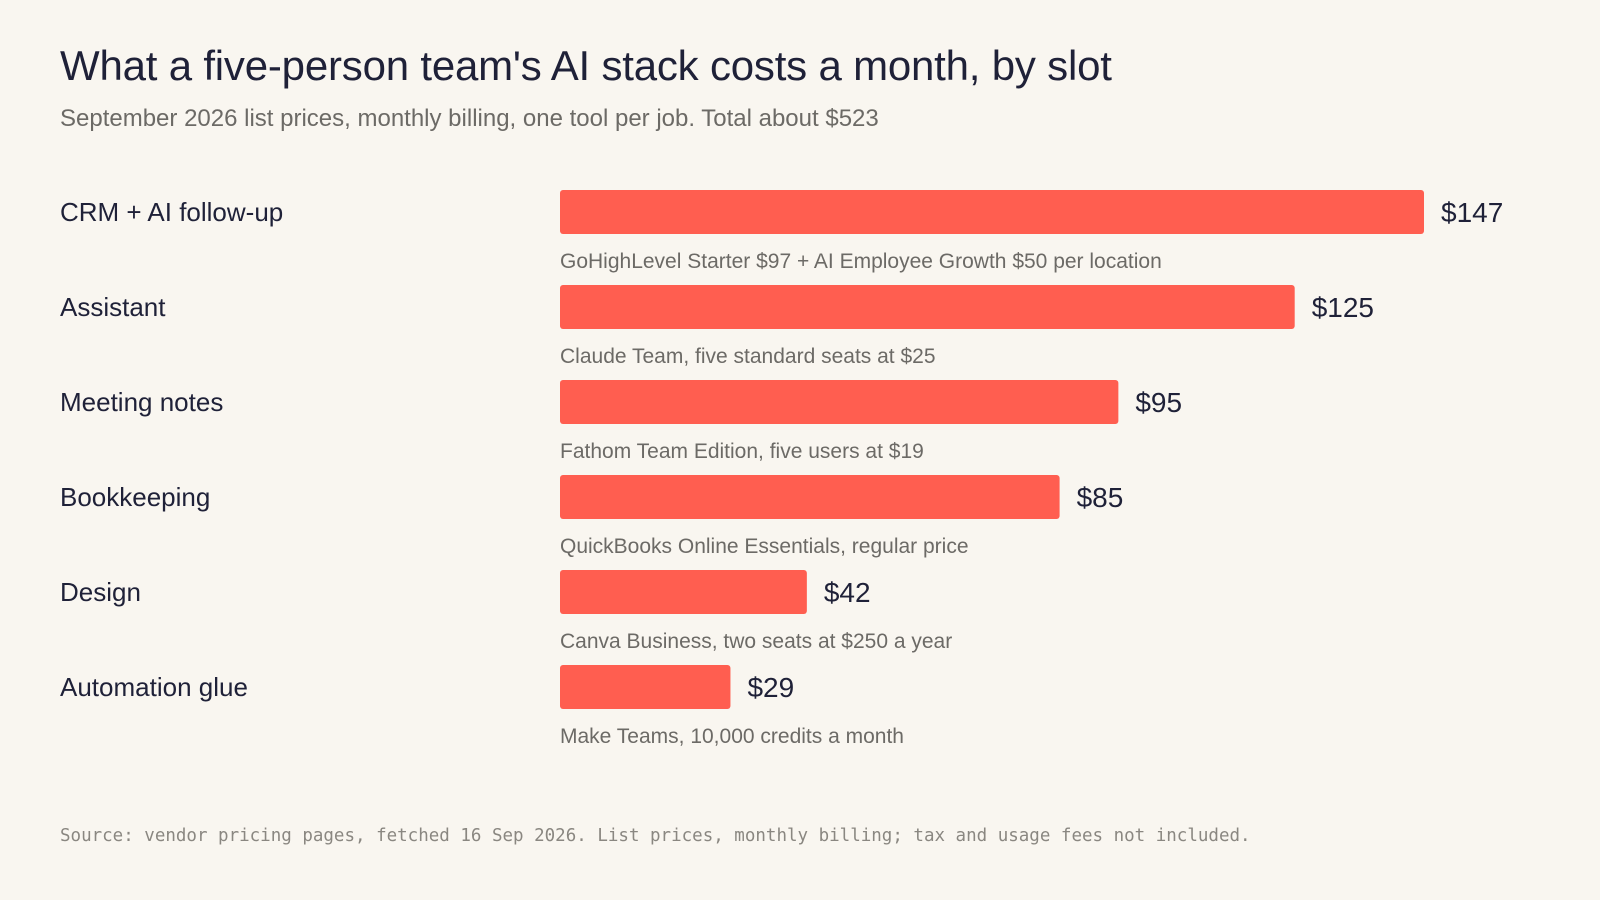 This screenshot has height=900, width=1600. What do you see at coordinates (100, 592) in the screenshot?
I see `category-label: Design` at bounding box center [100, 592].